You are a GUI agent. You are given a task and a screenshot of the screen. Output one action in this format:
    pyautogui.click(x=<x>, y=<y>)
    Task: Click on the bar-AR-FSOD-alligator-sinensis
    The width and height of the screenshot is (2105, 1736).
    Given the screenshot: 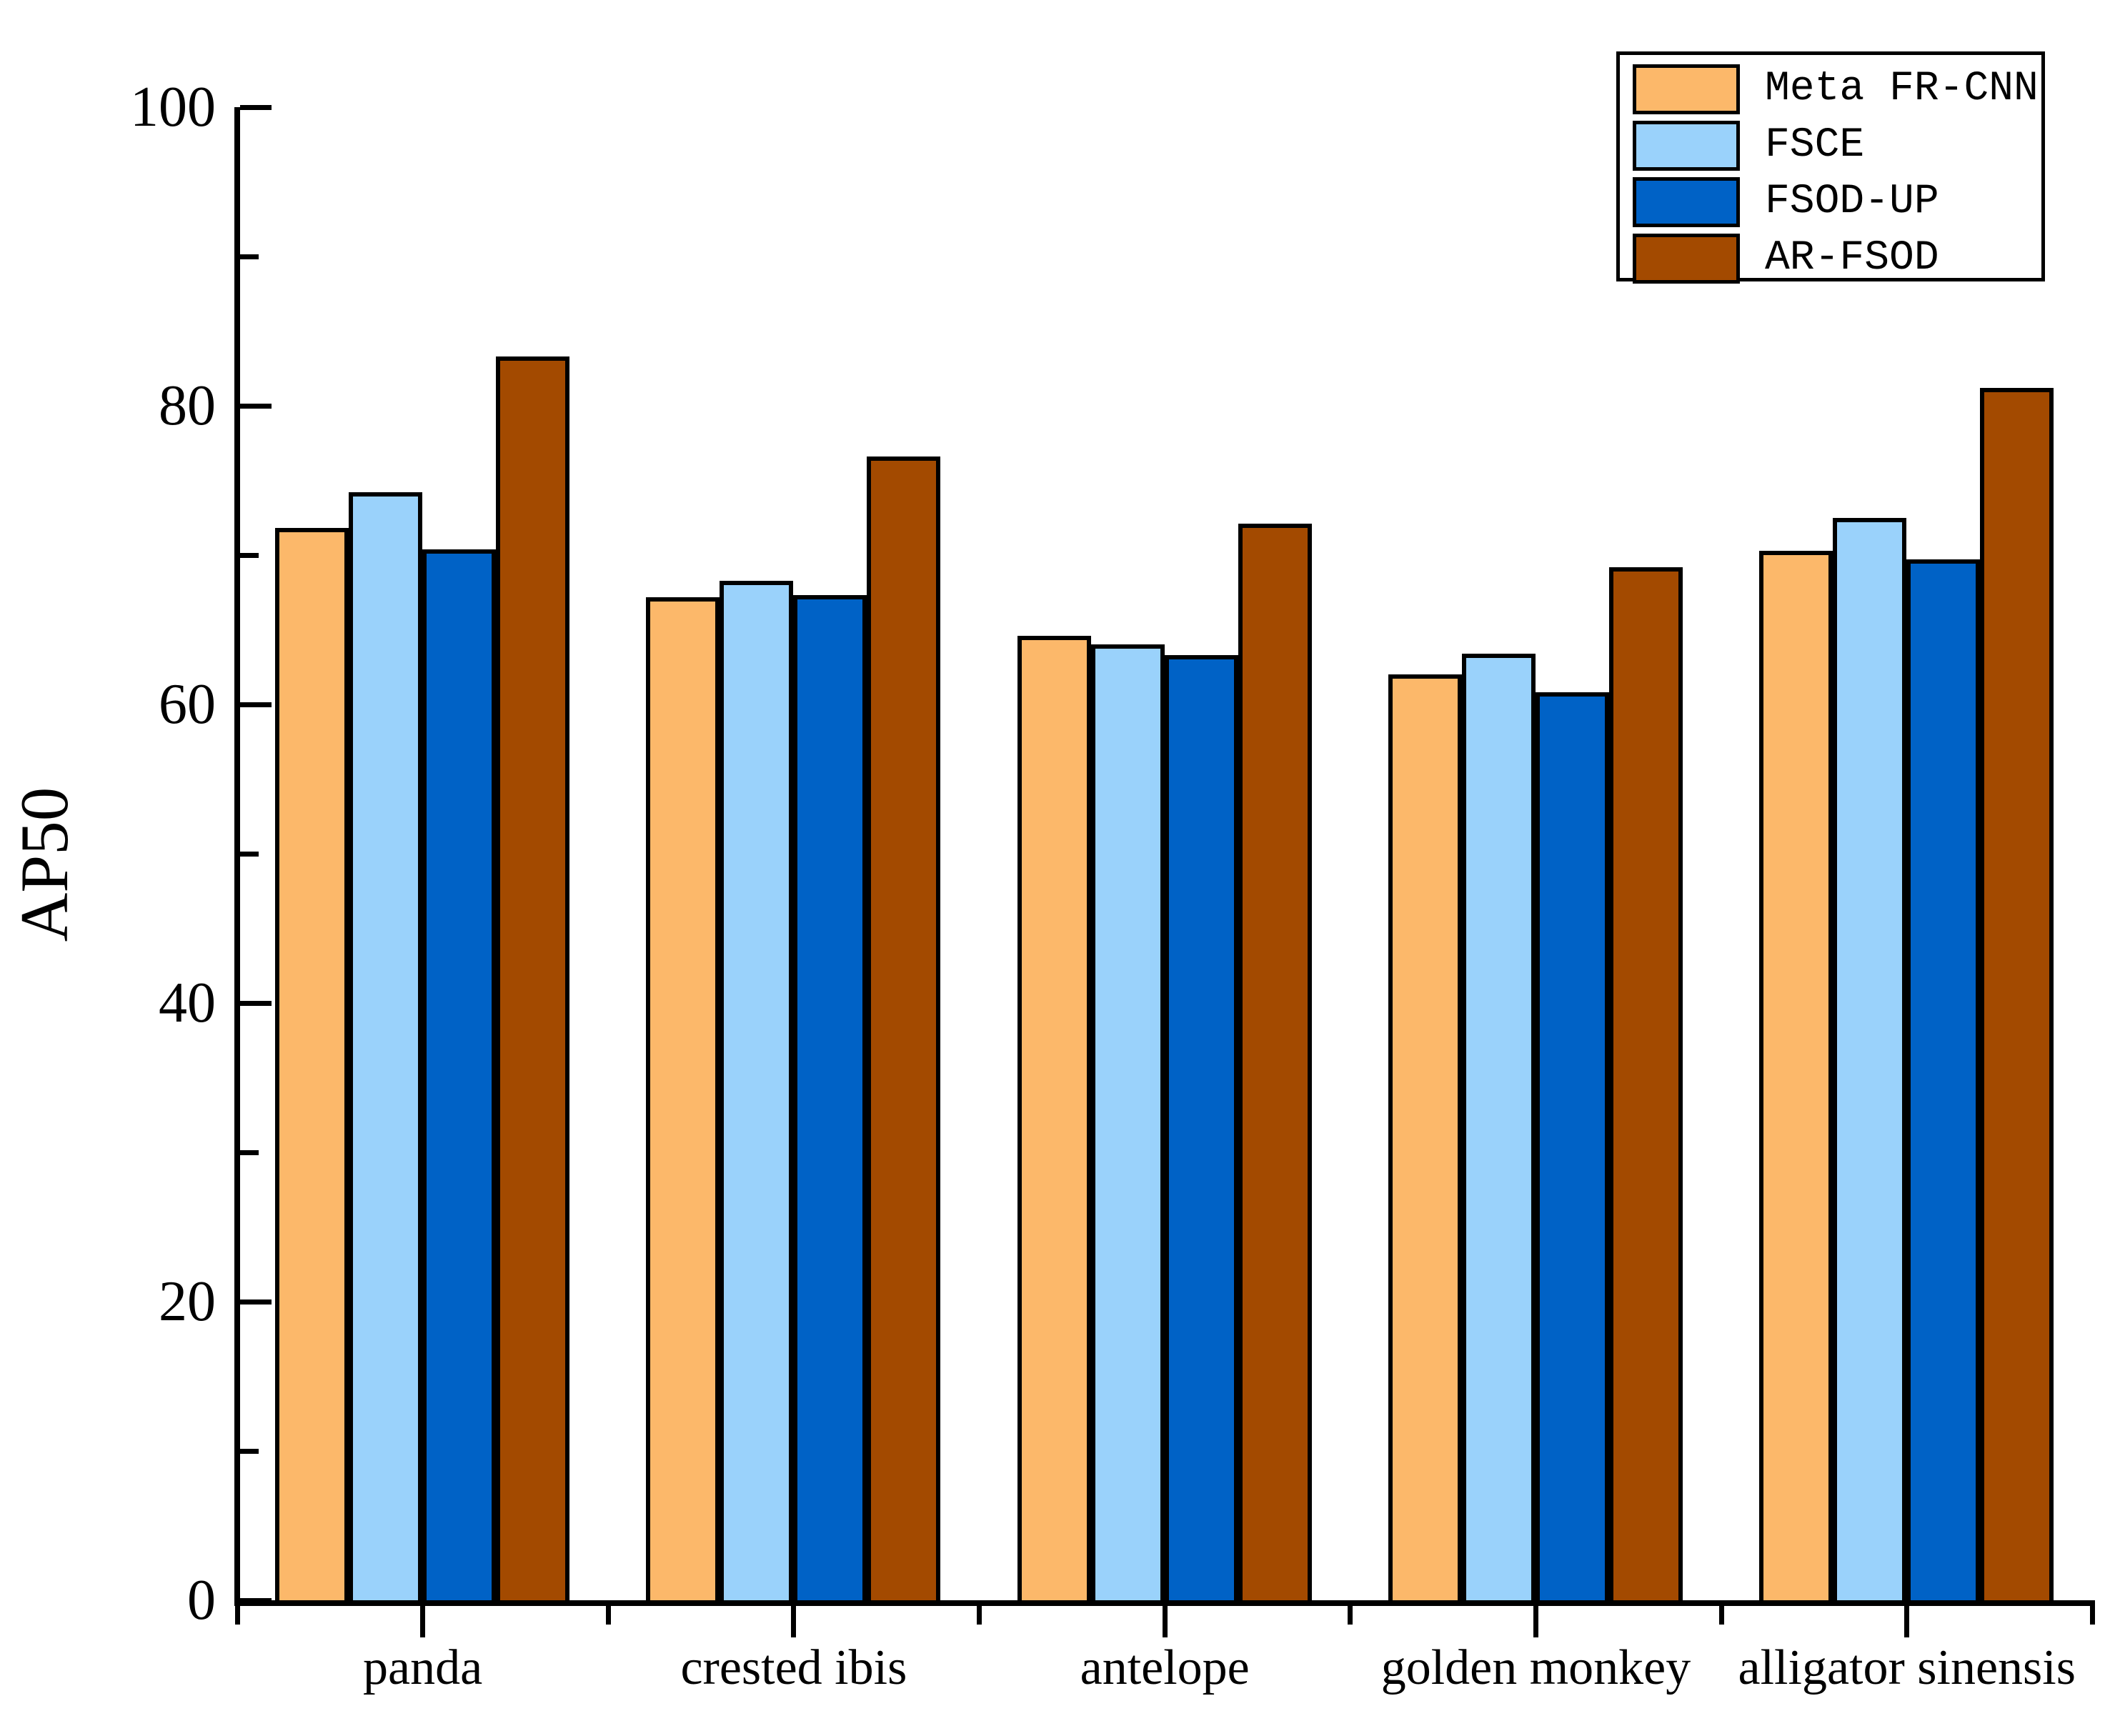 What is the action you would take?
    pyautogui.click(x=2017, y=996)
    